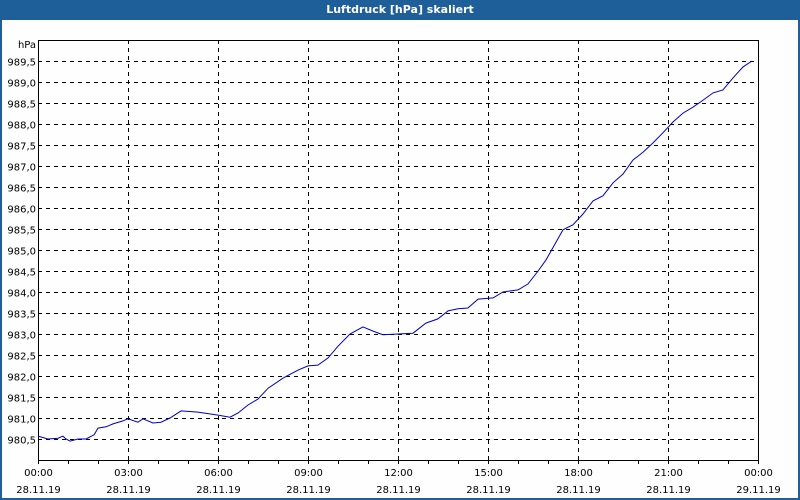 This screenshot has height=500, width=800. I want to click on y-tick-label: 986,5, so click(21, 189).